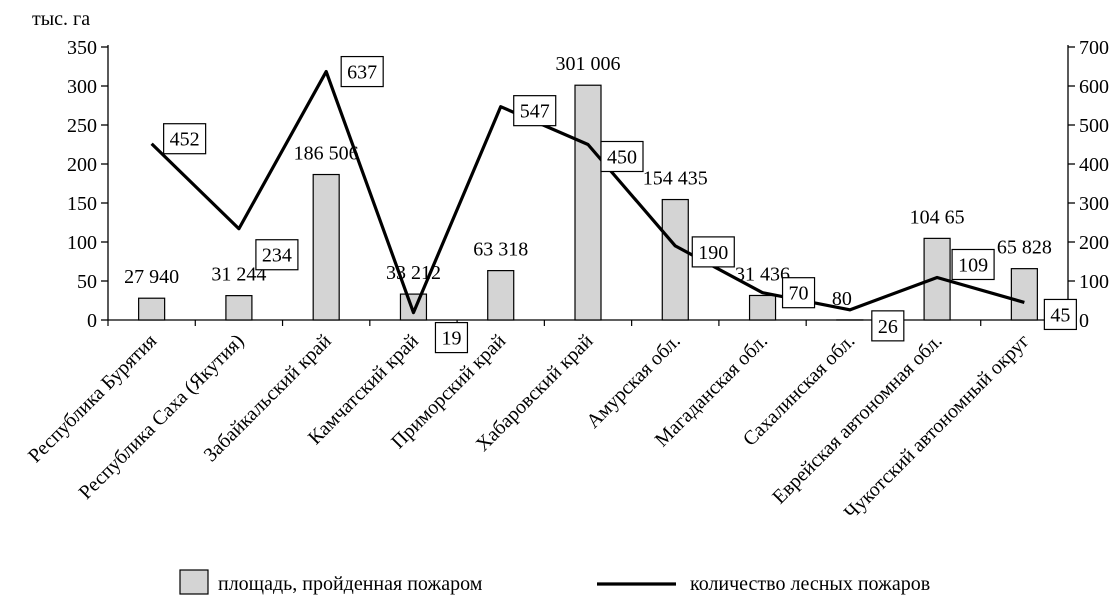  Describe the element at coordinates (61, 19) in the screenshot. I see `y-unit-label: тыс. га` at that location.